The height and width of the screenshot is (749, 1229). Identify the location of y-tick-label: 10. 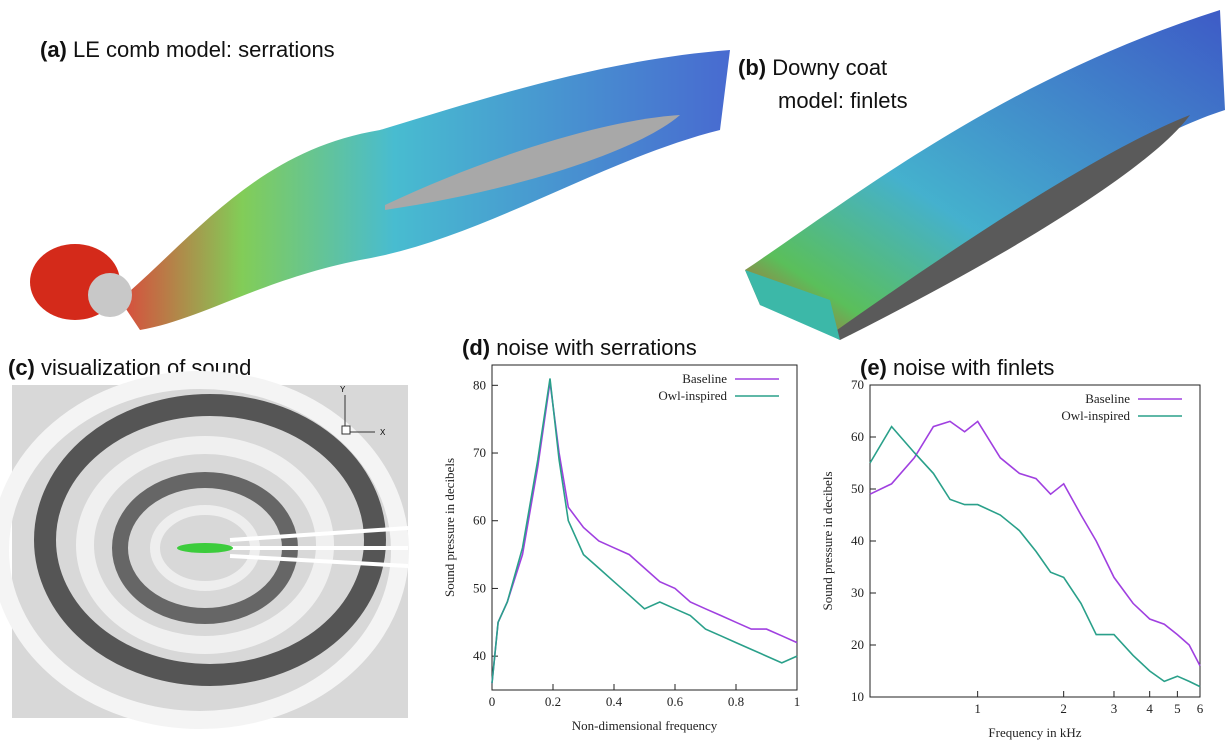
(857, 696).